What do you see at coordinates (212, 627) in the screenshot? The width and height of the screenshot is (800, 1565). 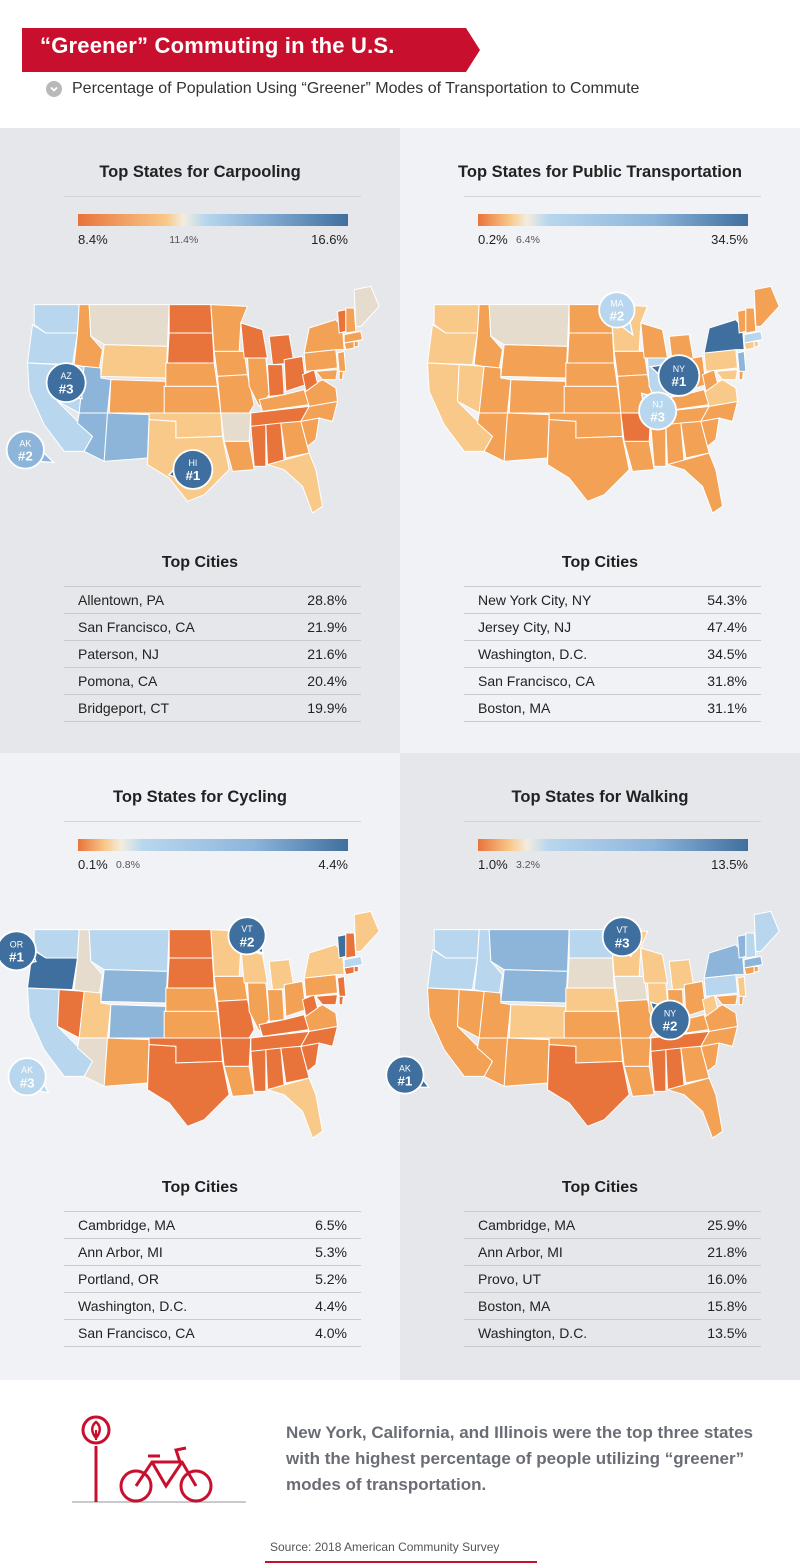 I see `table-row: San Francisco, CA 21.9%` at bounding box center [212, 627].